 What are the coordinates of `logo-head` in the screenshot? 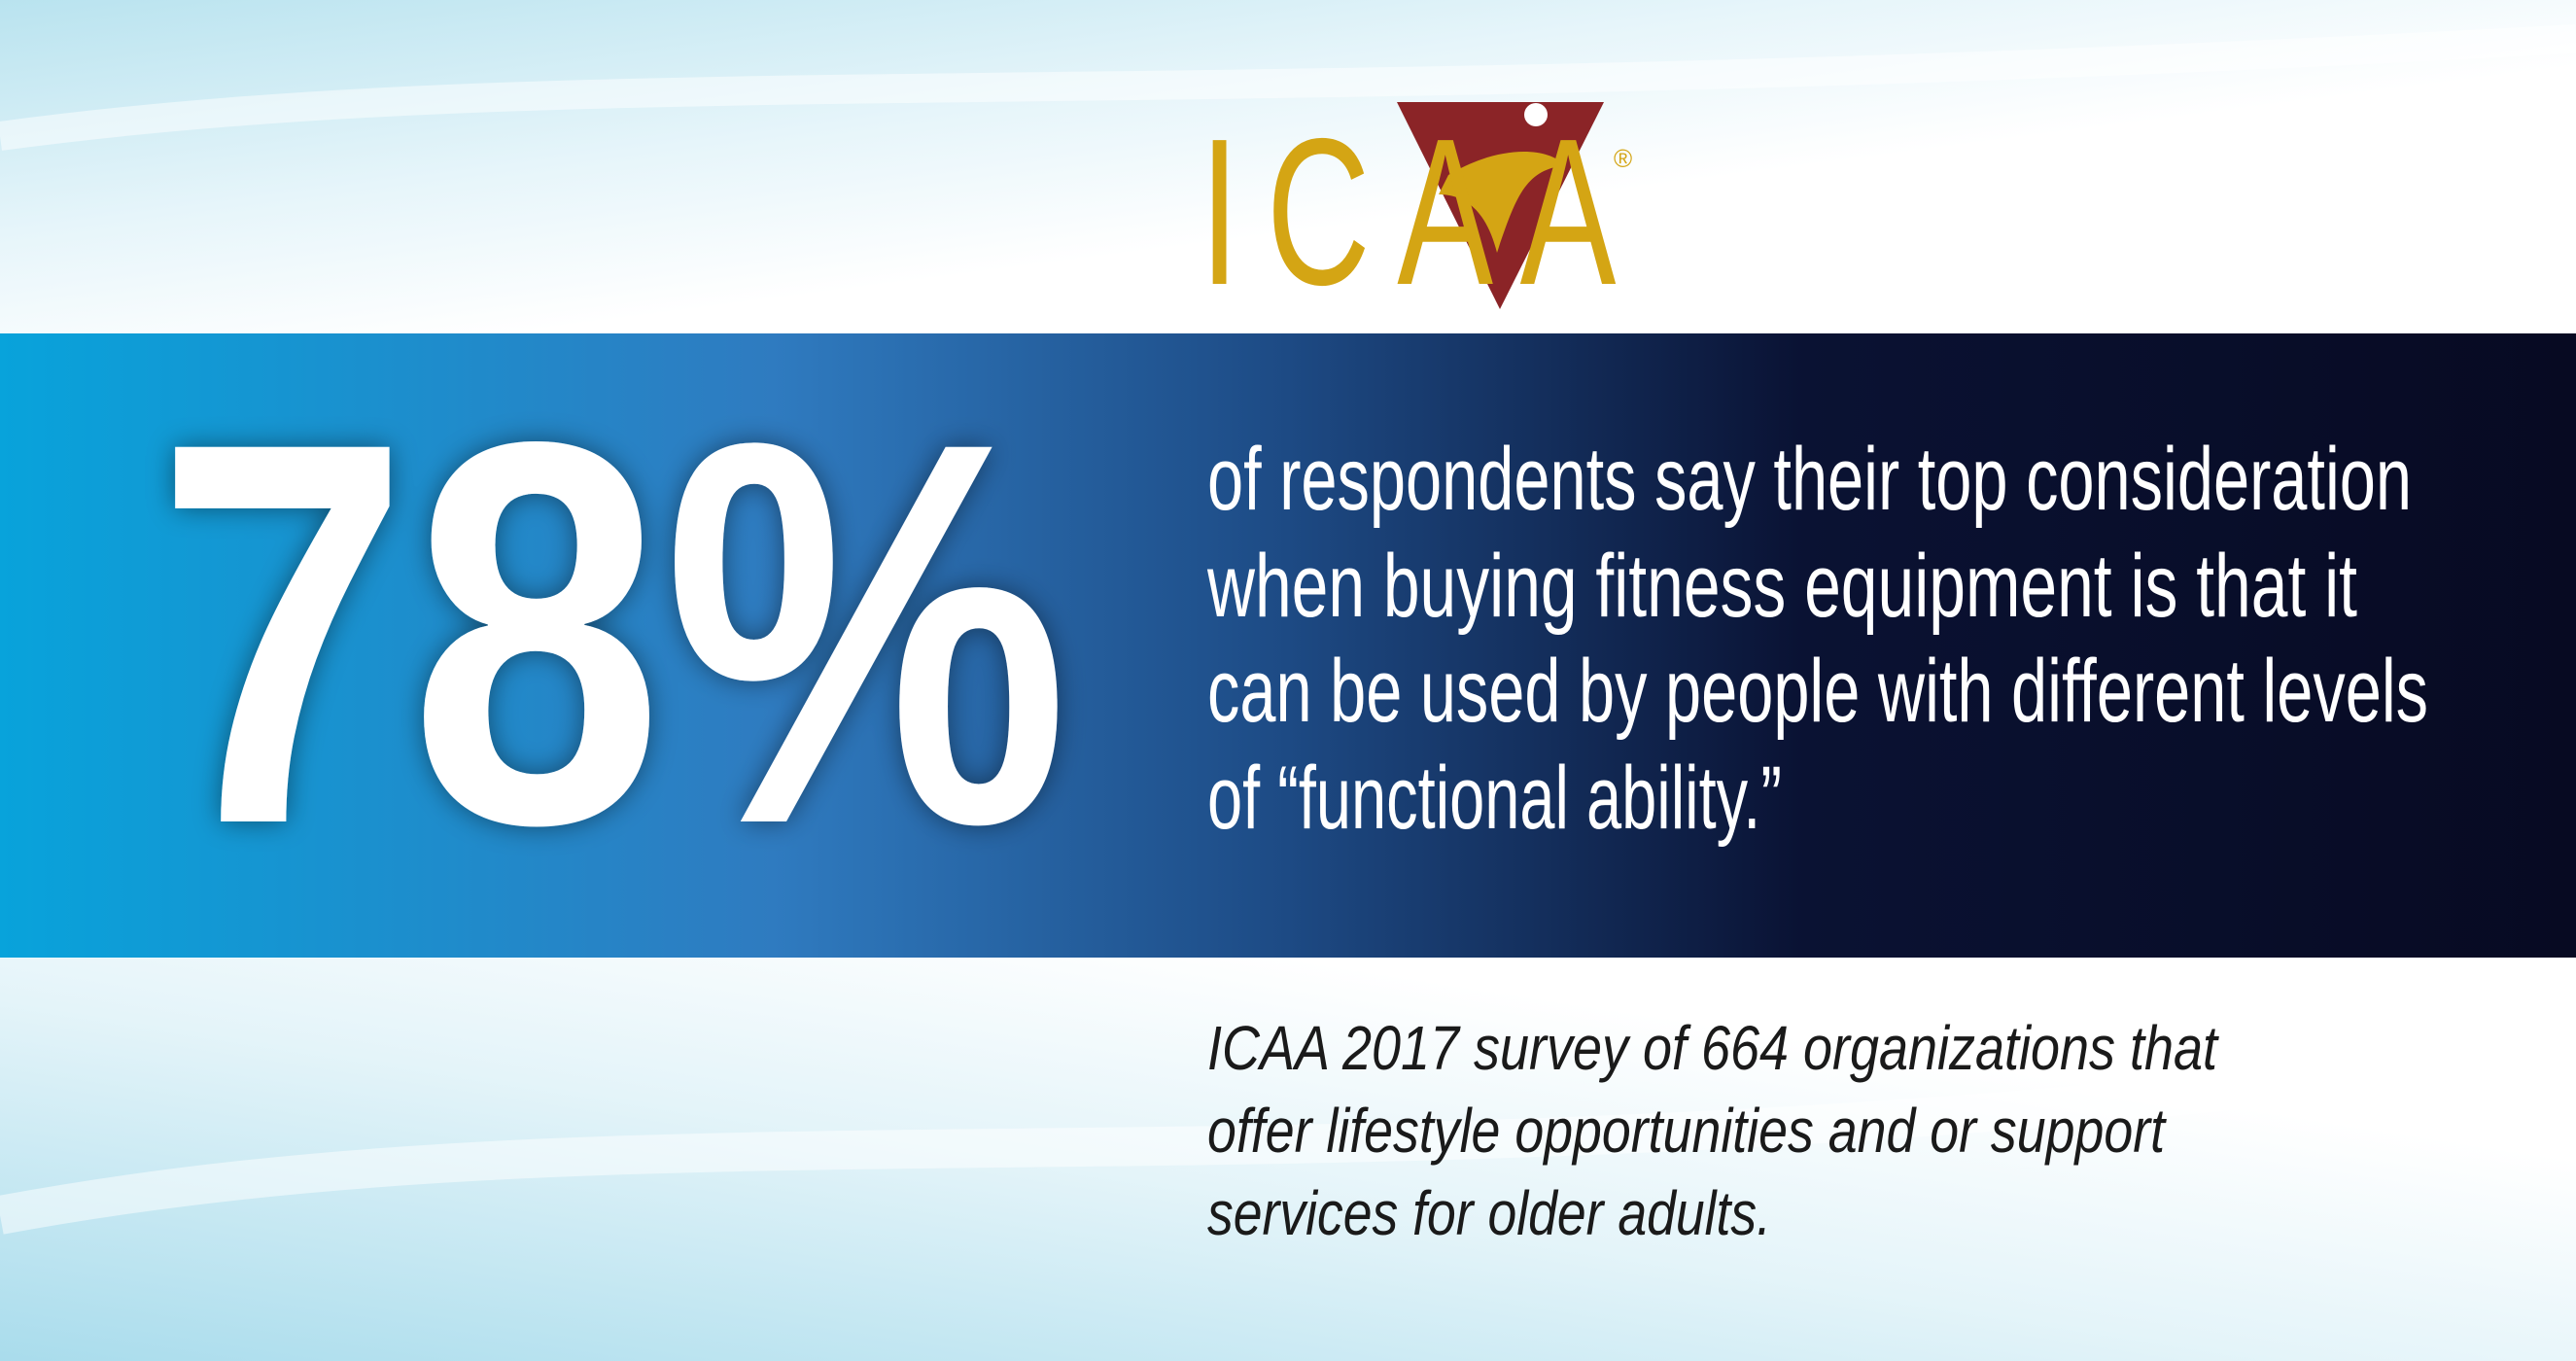 It's located at (1536, 114).